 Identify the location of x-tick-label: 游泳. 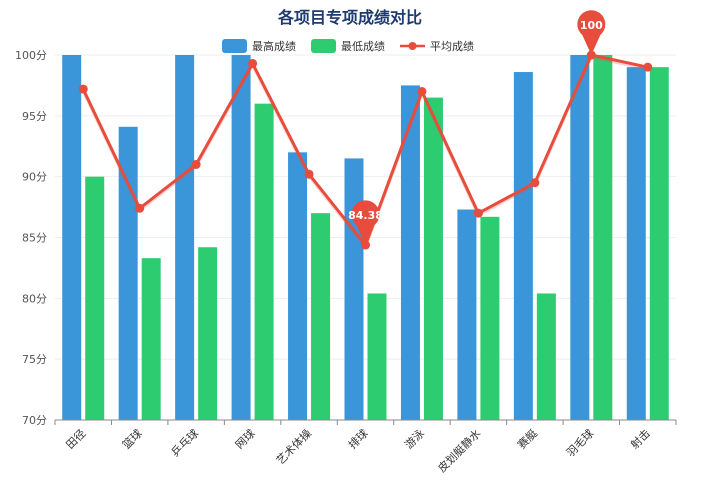
(414, 438).